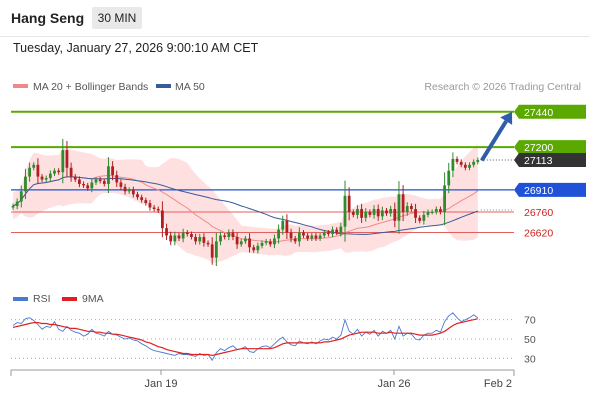  Describe the element at coordinates (160, 384) in the screenshot. I see `x-tick-label: Jan 19` at that location.